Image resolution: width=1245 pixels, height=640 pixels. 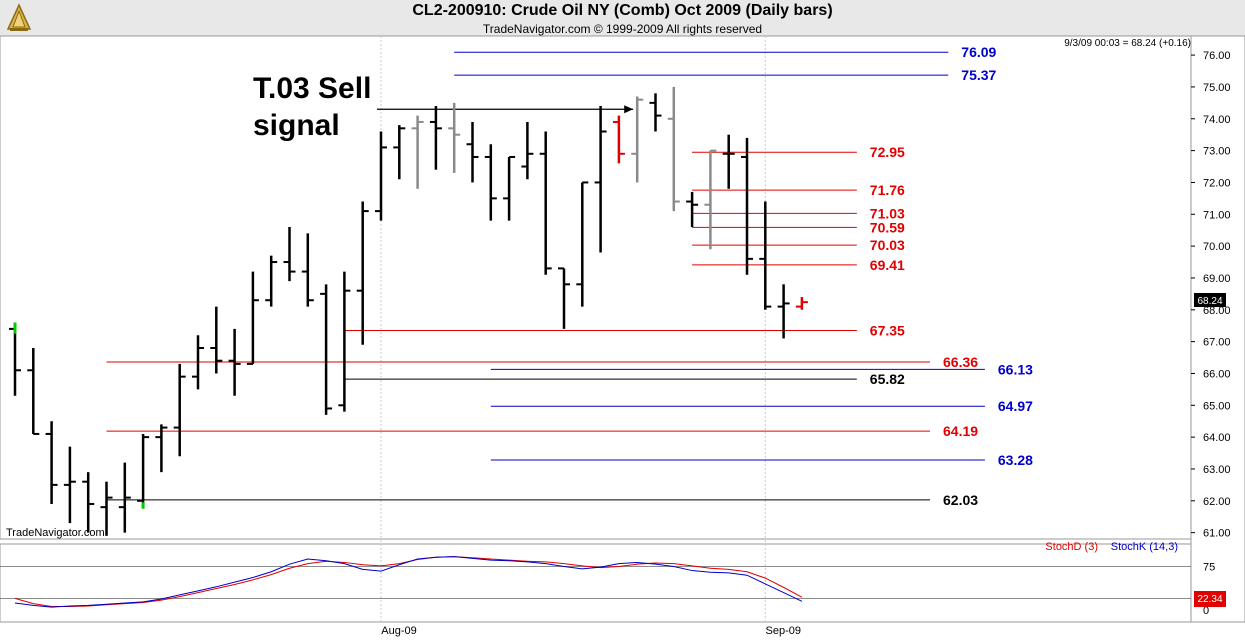 I want to click on level-label: 65.82, so click(x=887, y=379).